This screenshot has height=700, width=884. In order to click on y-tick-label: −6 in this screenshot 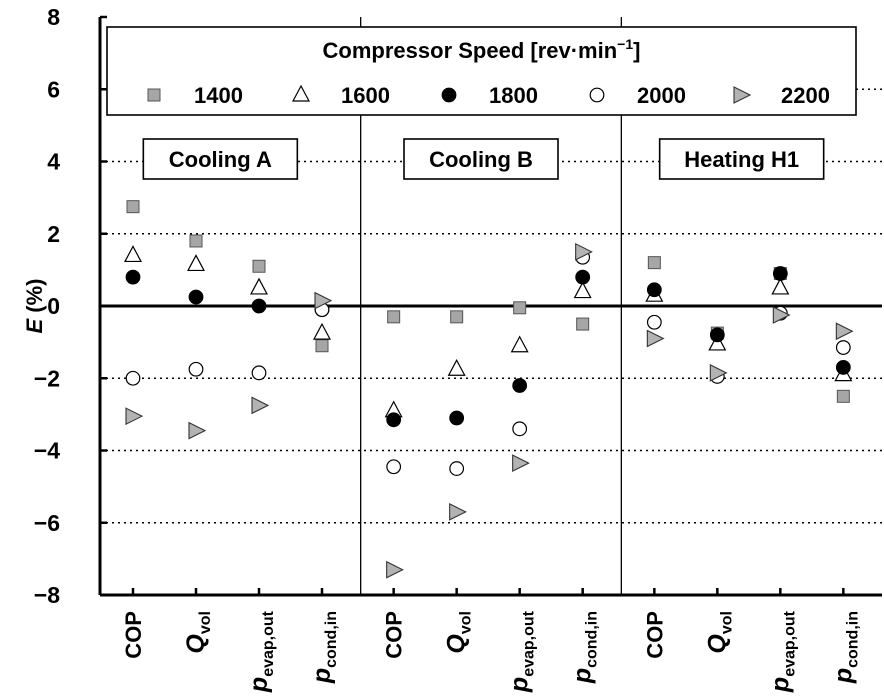, I will do `click(47, 523)`.